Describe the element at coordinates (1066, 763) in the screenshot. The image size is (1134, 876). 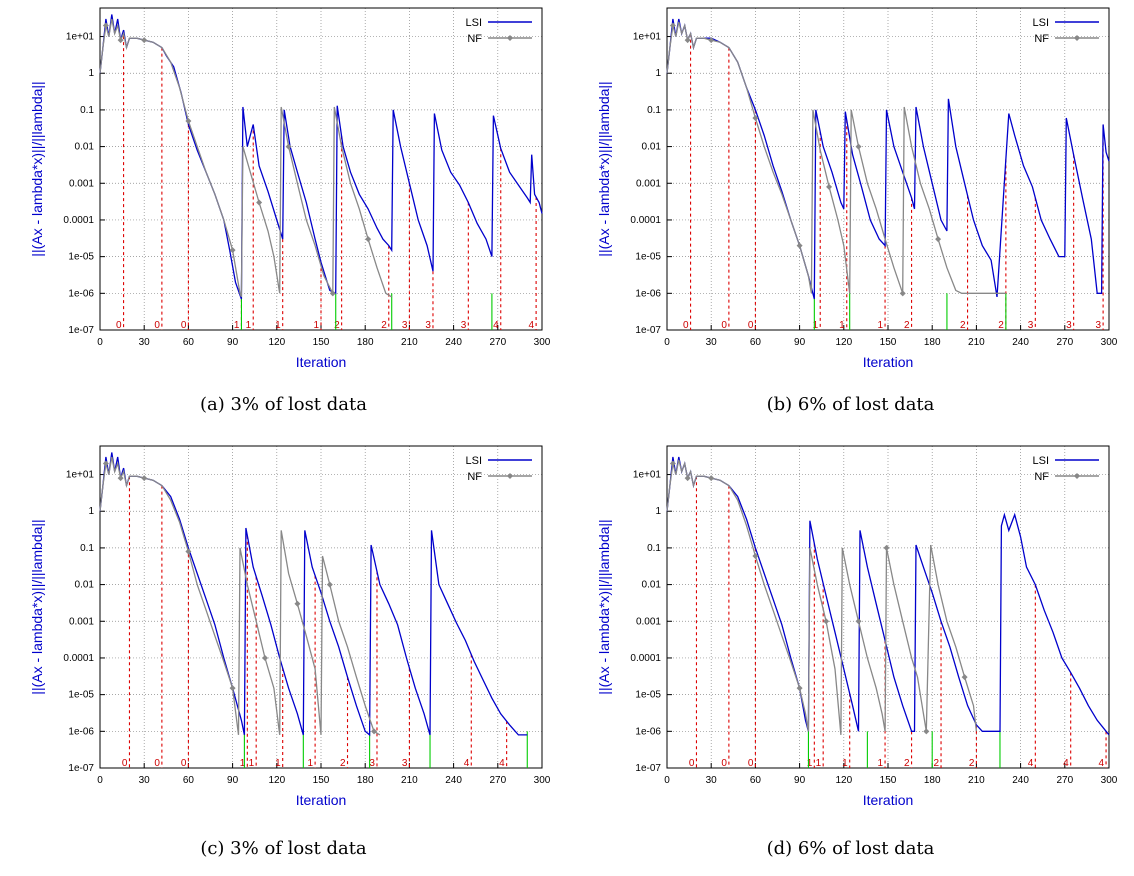
I see `fault-label-11: 4` at that location.